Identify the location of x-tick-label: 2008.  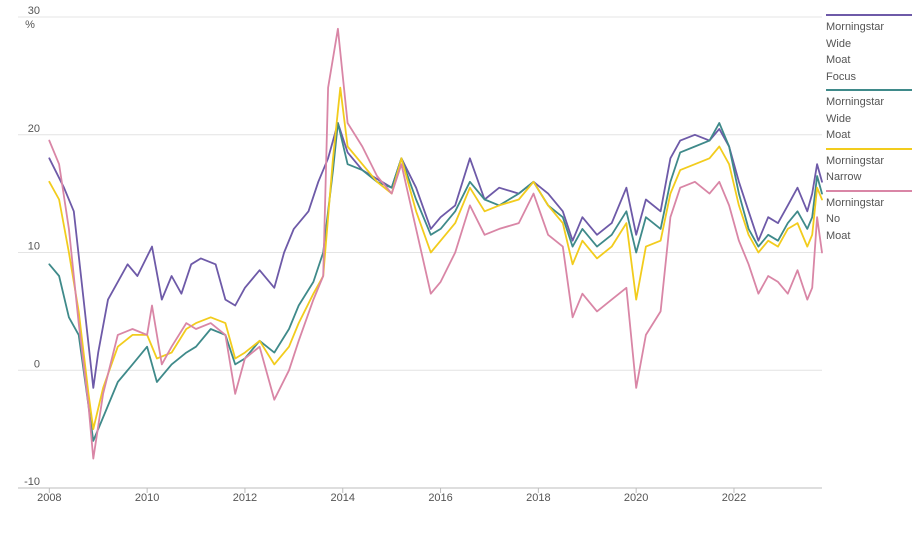
(49, 498).